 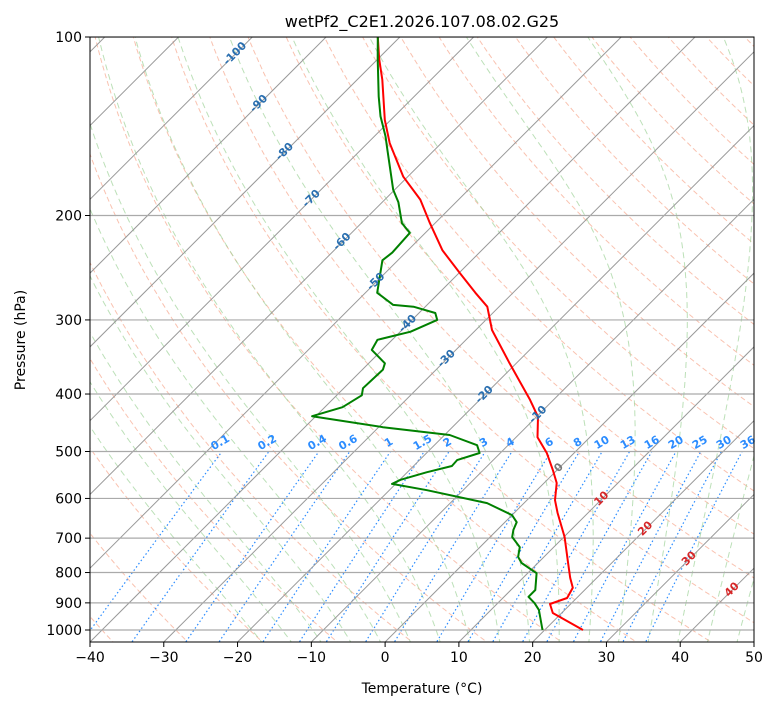 What do you see at coordinates (577, 442) in the screenshot?
I see `mixing-ratio-label: 8` at bounding box center [577, 442].